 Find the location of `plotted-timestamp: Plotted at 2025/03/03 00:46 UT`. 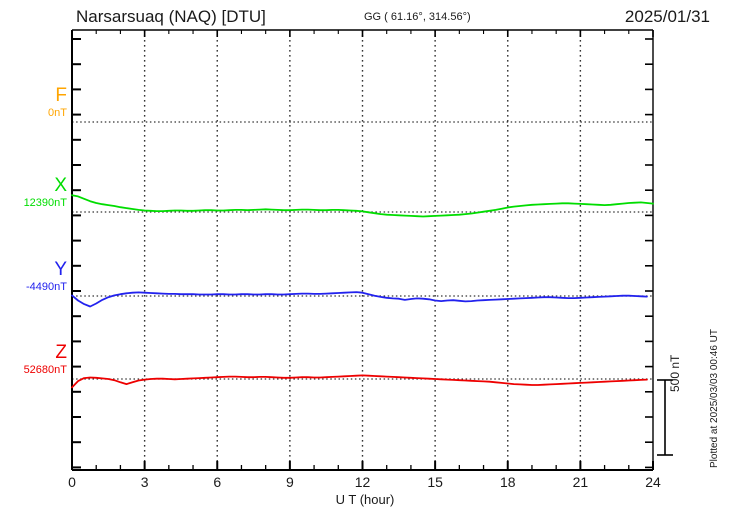

plotted-timestamp: Plotted at 2025/03/03 00:46 UT is located at coordinates (714, 398).